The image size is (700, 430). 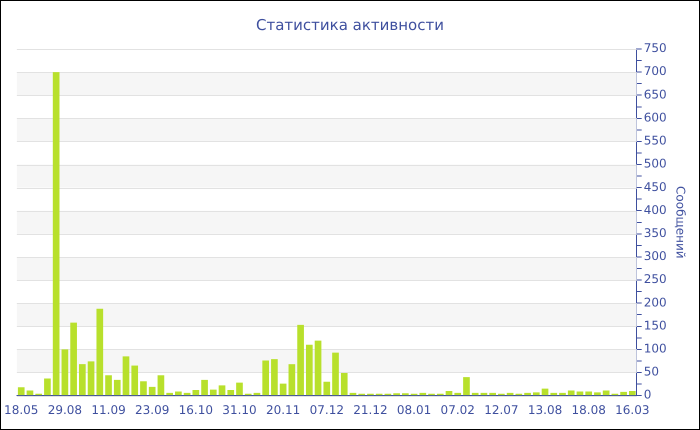 What do you see at coordinates (589, 409) in the screenshot?
I see `x-tick-label: 18.08` at bounding box center [589, 409].